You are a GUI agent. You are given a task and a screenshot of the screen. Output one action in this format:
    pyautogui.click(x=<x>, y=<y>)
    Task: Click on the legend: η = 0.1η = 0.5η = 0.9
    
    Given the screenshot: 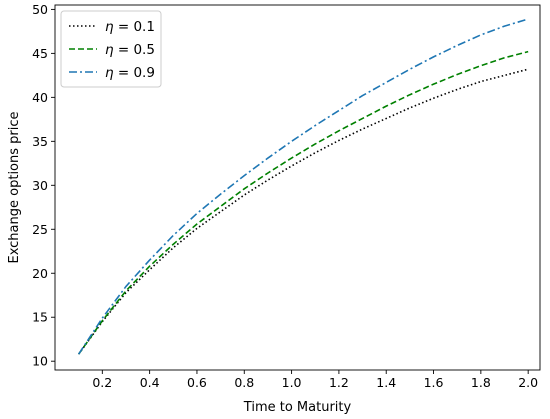 What is the action you would take?
    pyautogui.click(x=111, y=49)
    